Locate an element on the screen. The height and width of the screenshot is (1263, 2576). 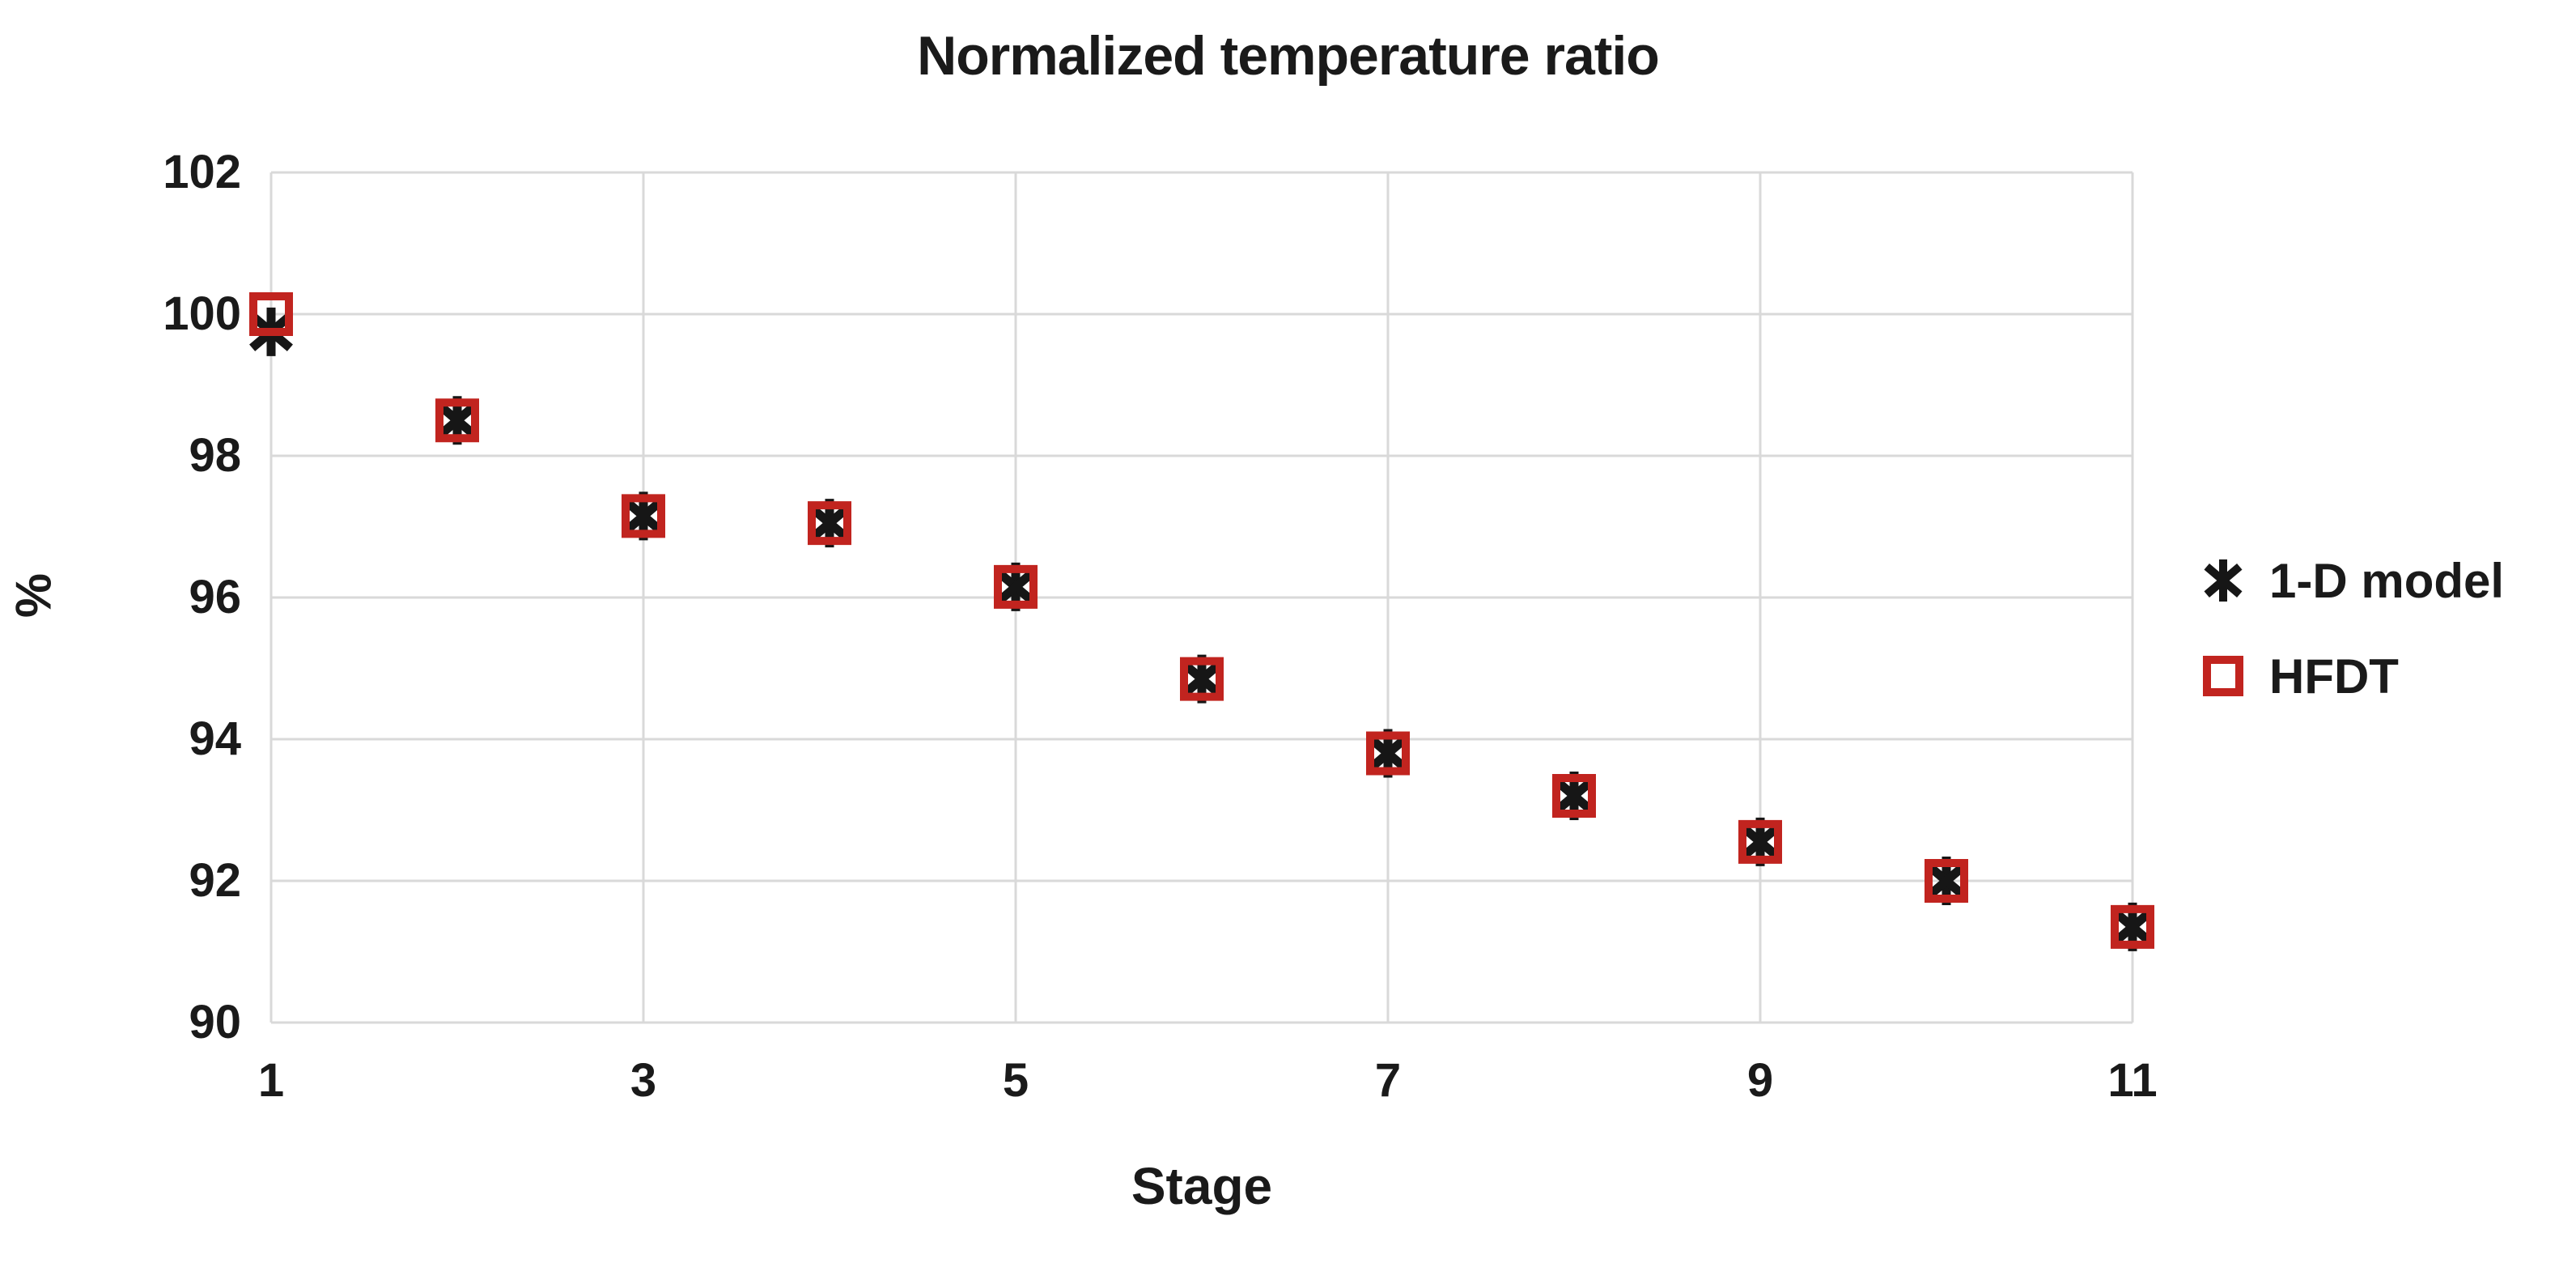
y-tick-label: 94 is located at coordinates (215, 738).